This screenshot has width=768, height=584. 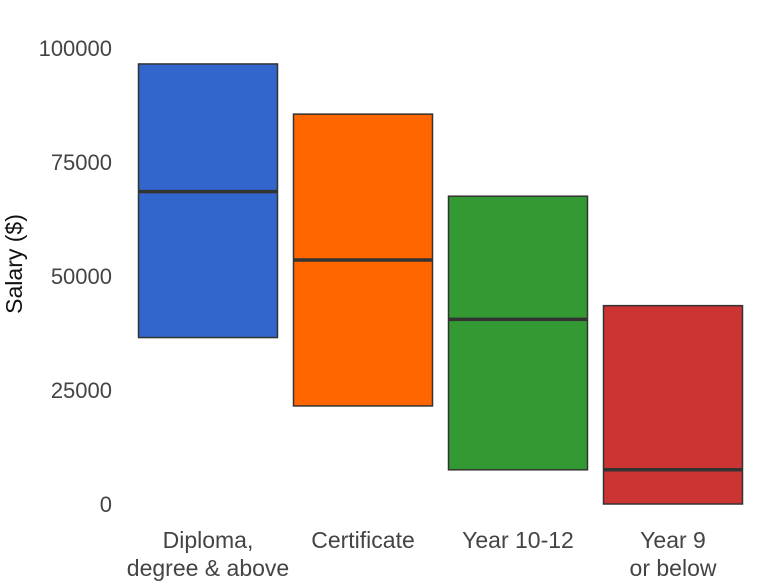 I want to click on y-axis: 0 25000 50000 75000 100000, so click(x=75, y=276).